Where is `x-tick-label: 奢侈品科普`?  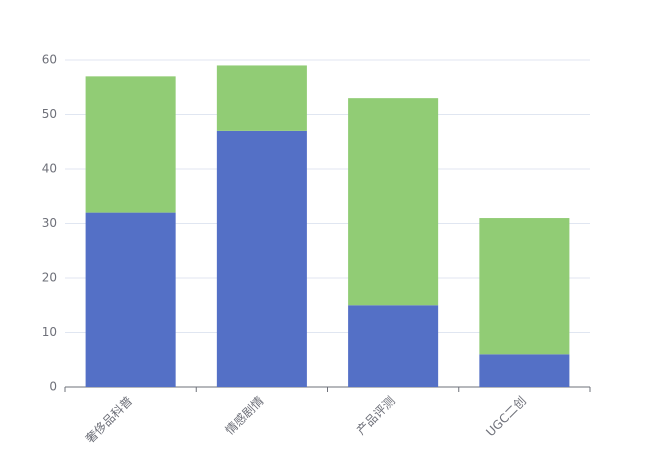
x-tick-label: 奢侈品科普 is located at coordinates (109, 420).